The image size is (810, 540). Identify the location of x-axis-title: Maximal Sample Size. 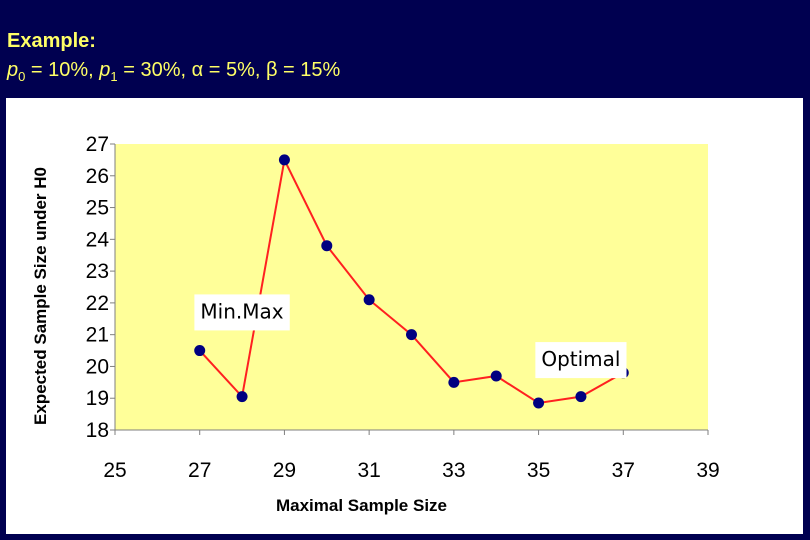
(361, 505).